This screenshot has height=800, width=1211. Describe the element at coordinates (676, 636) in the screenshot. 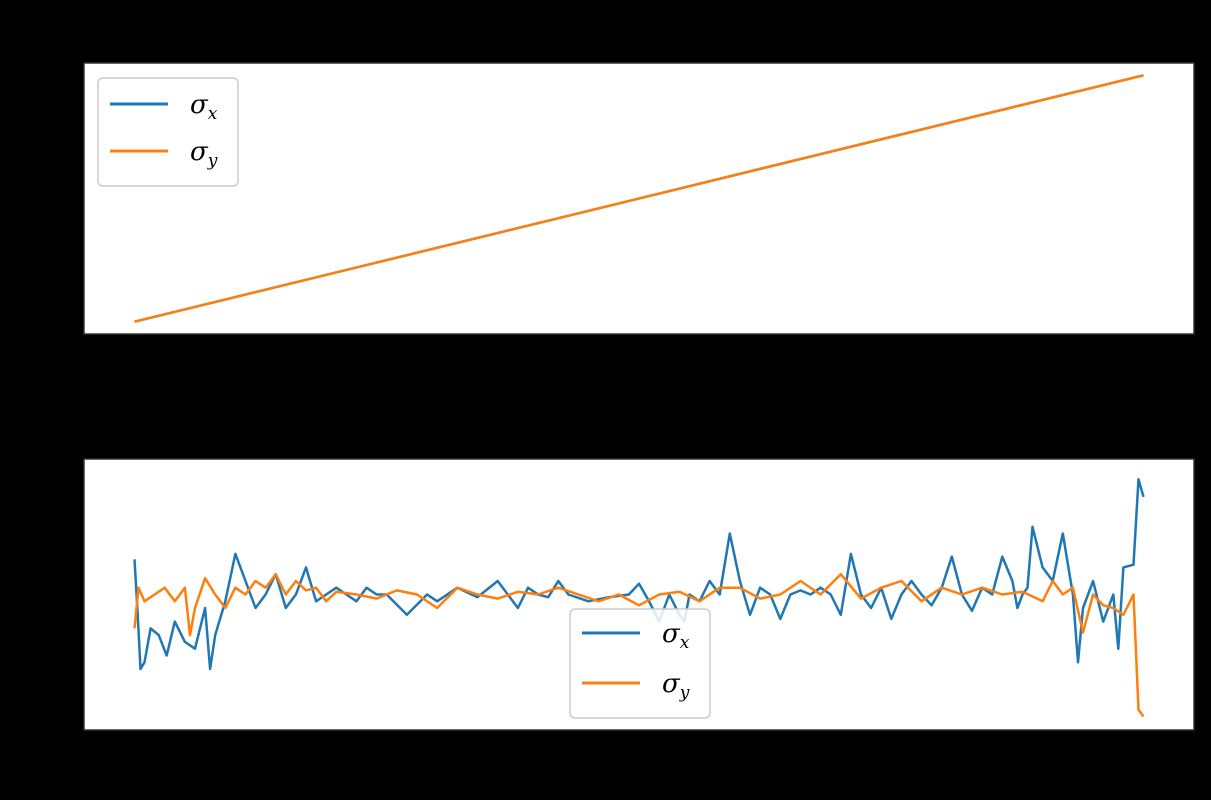

I see `bottom-legend-sigma-x-label: σx` at that location.